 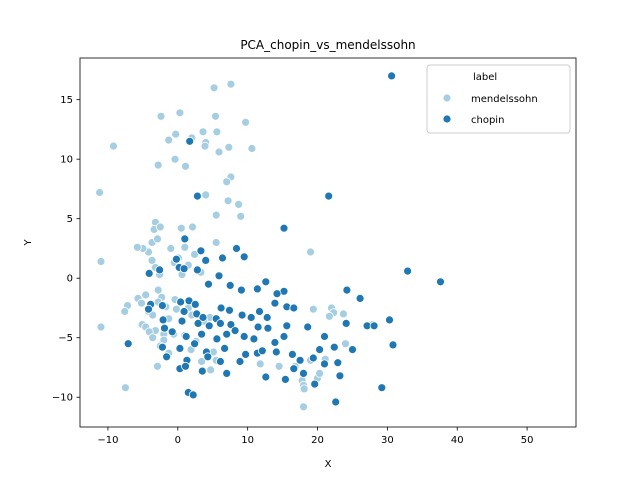 What do you see at coordinates (447, 119) in the screenshot?
I see `legend-marker-chopin` at bounding box center [447, 119].